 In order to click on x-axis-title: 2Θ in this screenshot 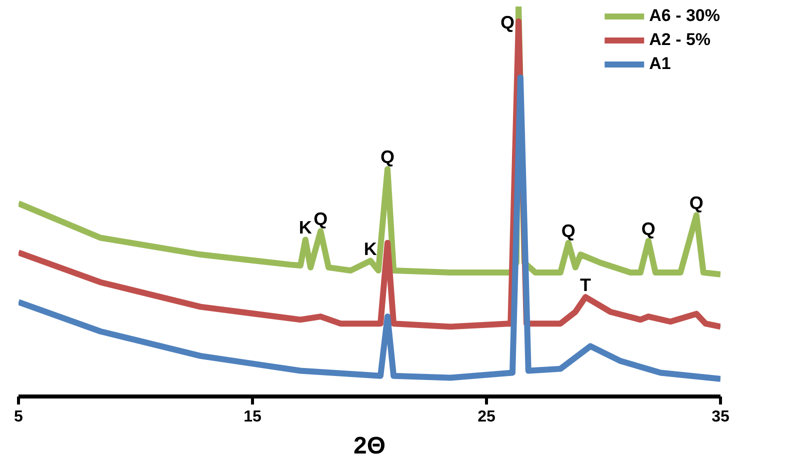, I will do `click(369, 446)`.